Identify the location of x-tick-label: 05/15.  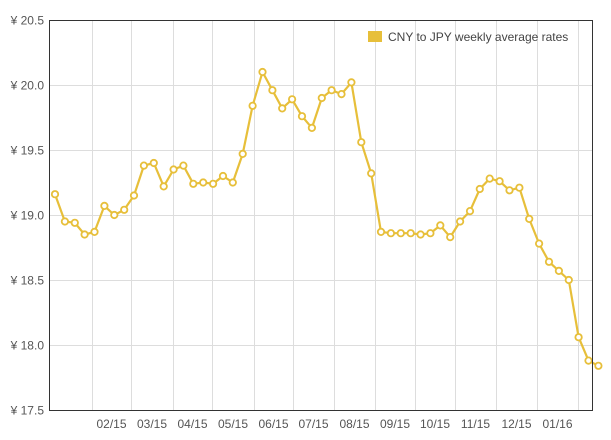
(233, 424).